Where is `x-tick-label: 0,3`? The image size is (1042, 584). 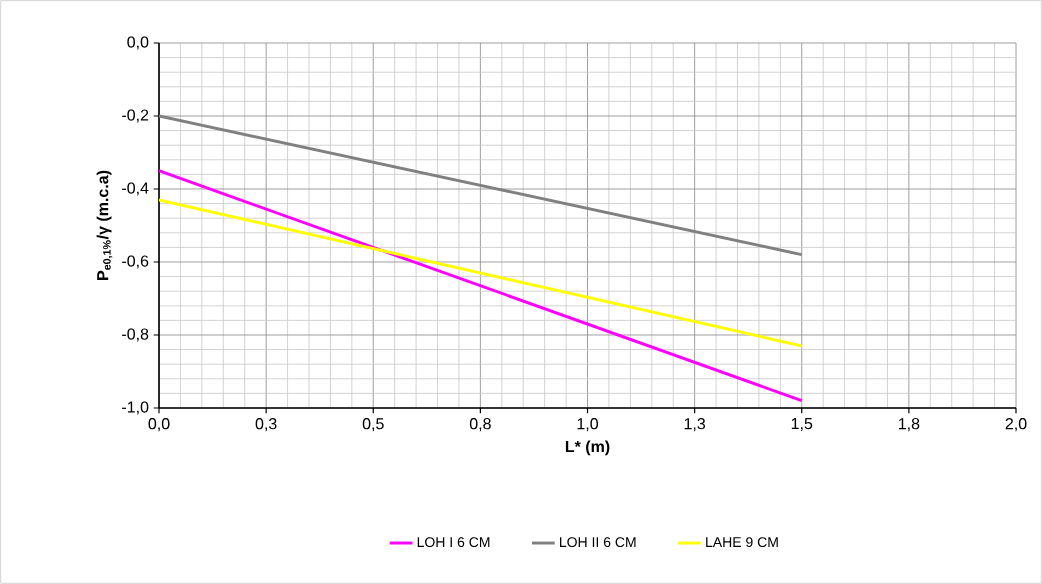
x-tick-label: 0,3 is located at coordinates (266, 425).